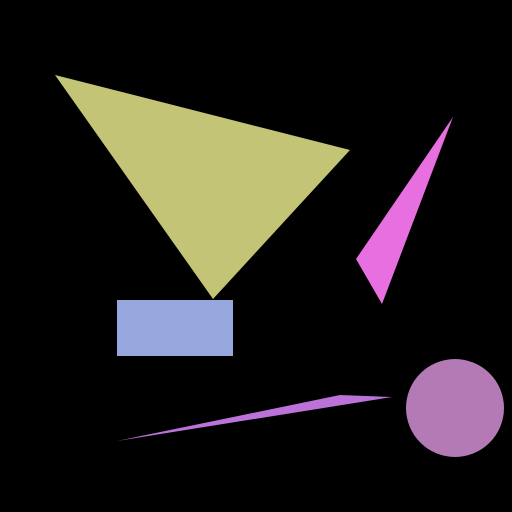 The width and height of the screenshot is (512, 512). What do you see at coordinates (455, 408) in the screenshot?
I see `mauve-circle` at bounding box center [455, 408].